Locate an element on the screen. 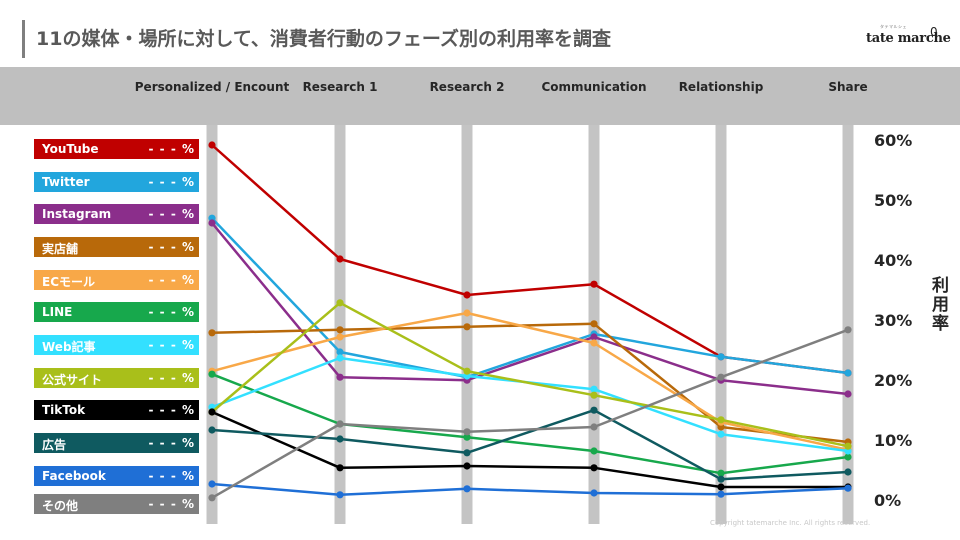 The image size is (960, 540). legend-item-1: Twitter - - - % is located at coordinates (116, 182).